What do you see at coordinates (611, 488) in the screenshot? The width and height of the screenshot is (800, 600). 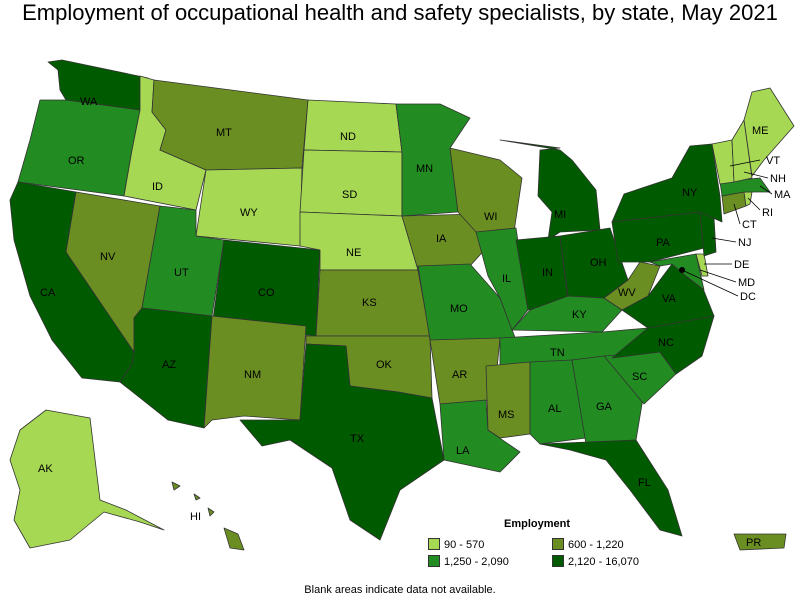 I see `state-fl` at bounding box center [611, 488].